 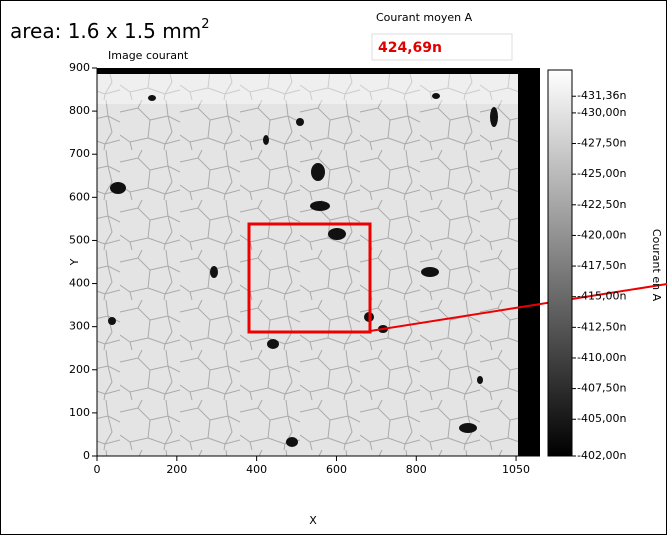 What do you see at coordinates (79, 239) in the screenshot?
I see `y-tick-label: 500` at bounding box center [79, 239].